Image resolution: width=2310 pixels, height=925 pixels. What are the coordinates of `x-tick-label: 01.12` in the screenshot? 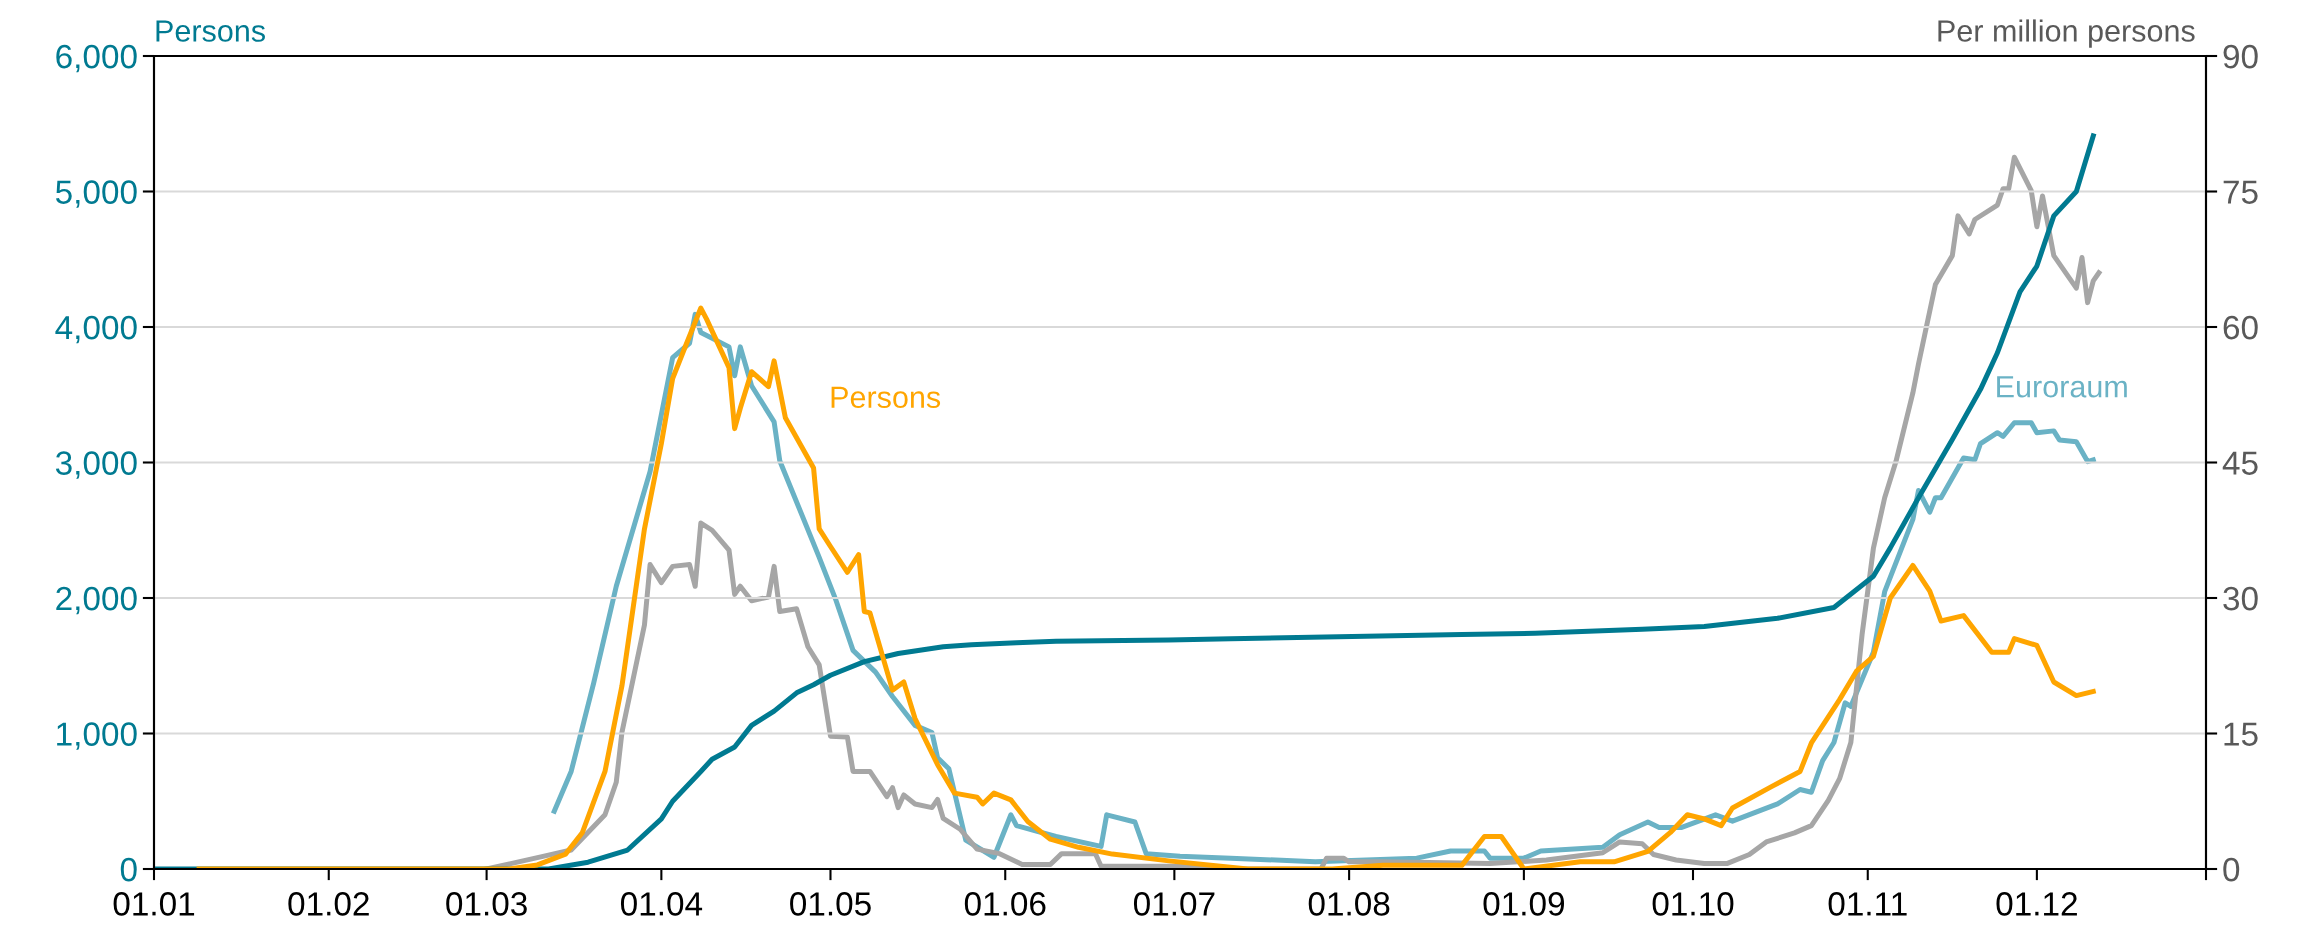 It's located at (2036, 904).